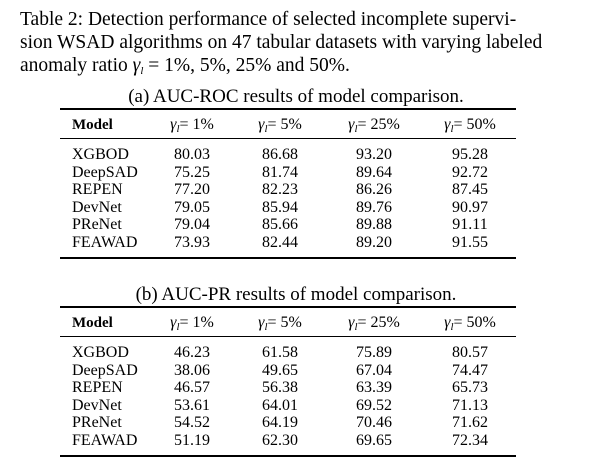 The image size is (592, 466). Describe the element at coordinates (192, 423) in the screenshot. I see `metric-value: 54.52` at that location.